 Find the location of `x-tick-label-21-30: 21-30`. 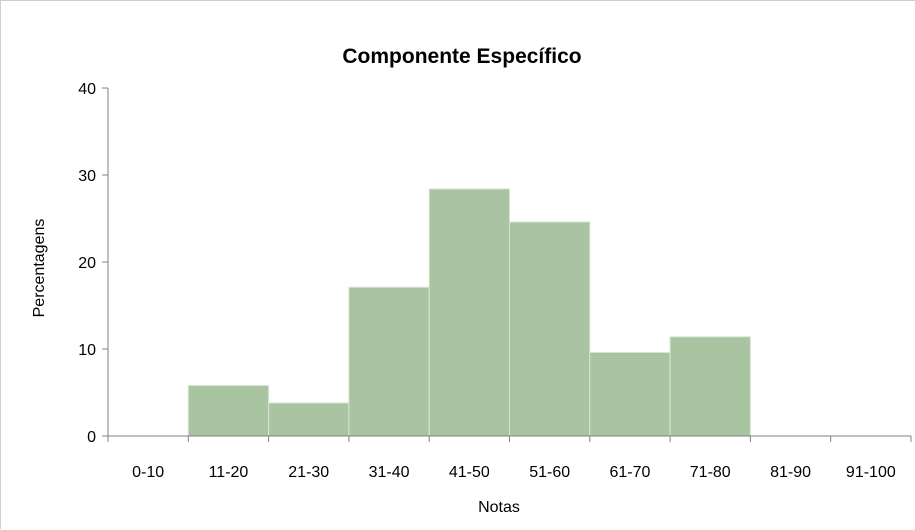

x-tick-label-21-30: 21-30 is located at coordinates (308, 472).